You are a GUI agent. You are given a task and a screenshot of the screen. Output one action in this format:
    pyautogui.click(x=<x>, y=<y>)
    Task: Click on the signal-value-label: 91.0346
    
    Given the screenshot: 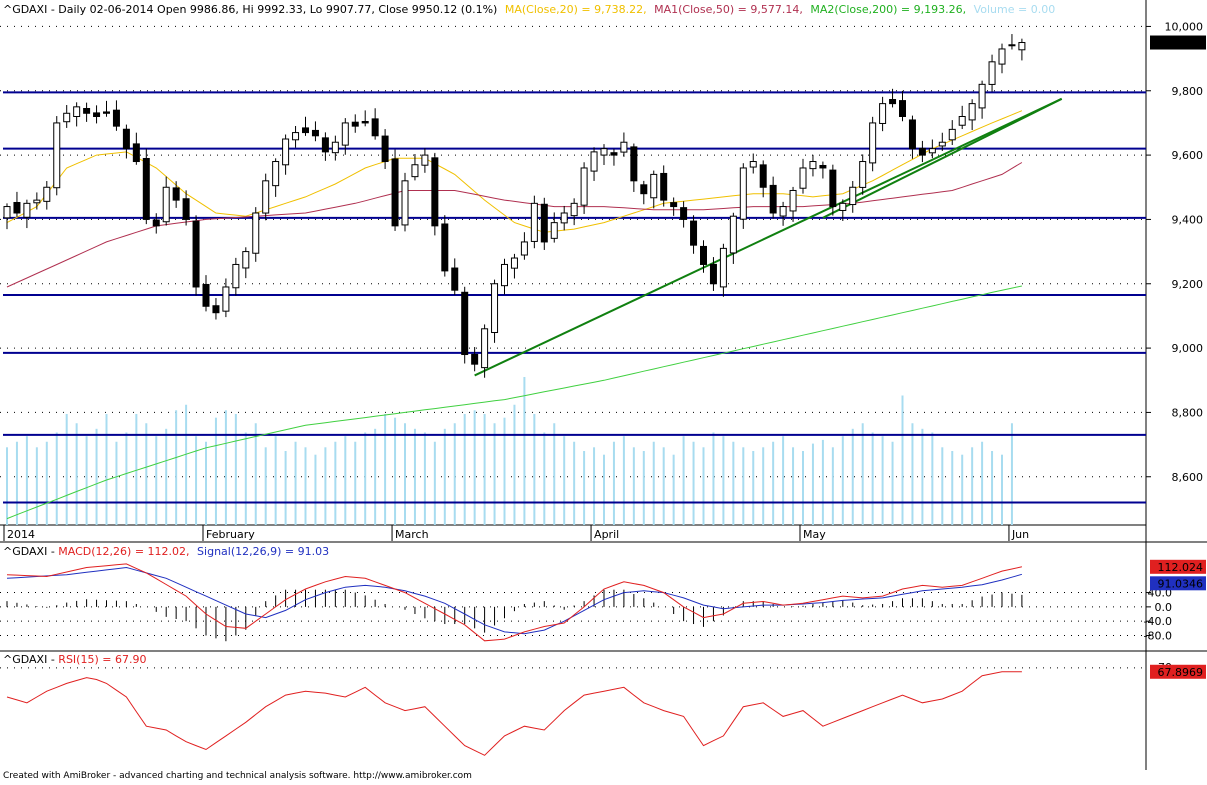 What is the action you would take?
    pyautogui.click(x=1181, y=583)
    